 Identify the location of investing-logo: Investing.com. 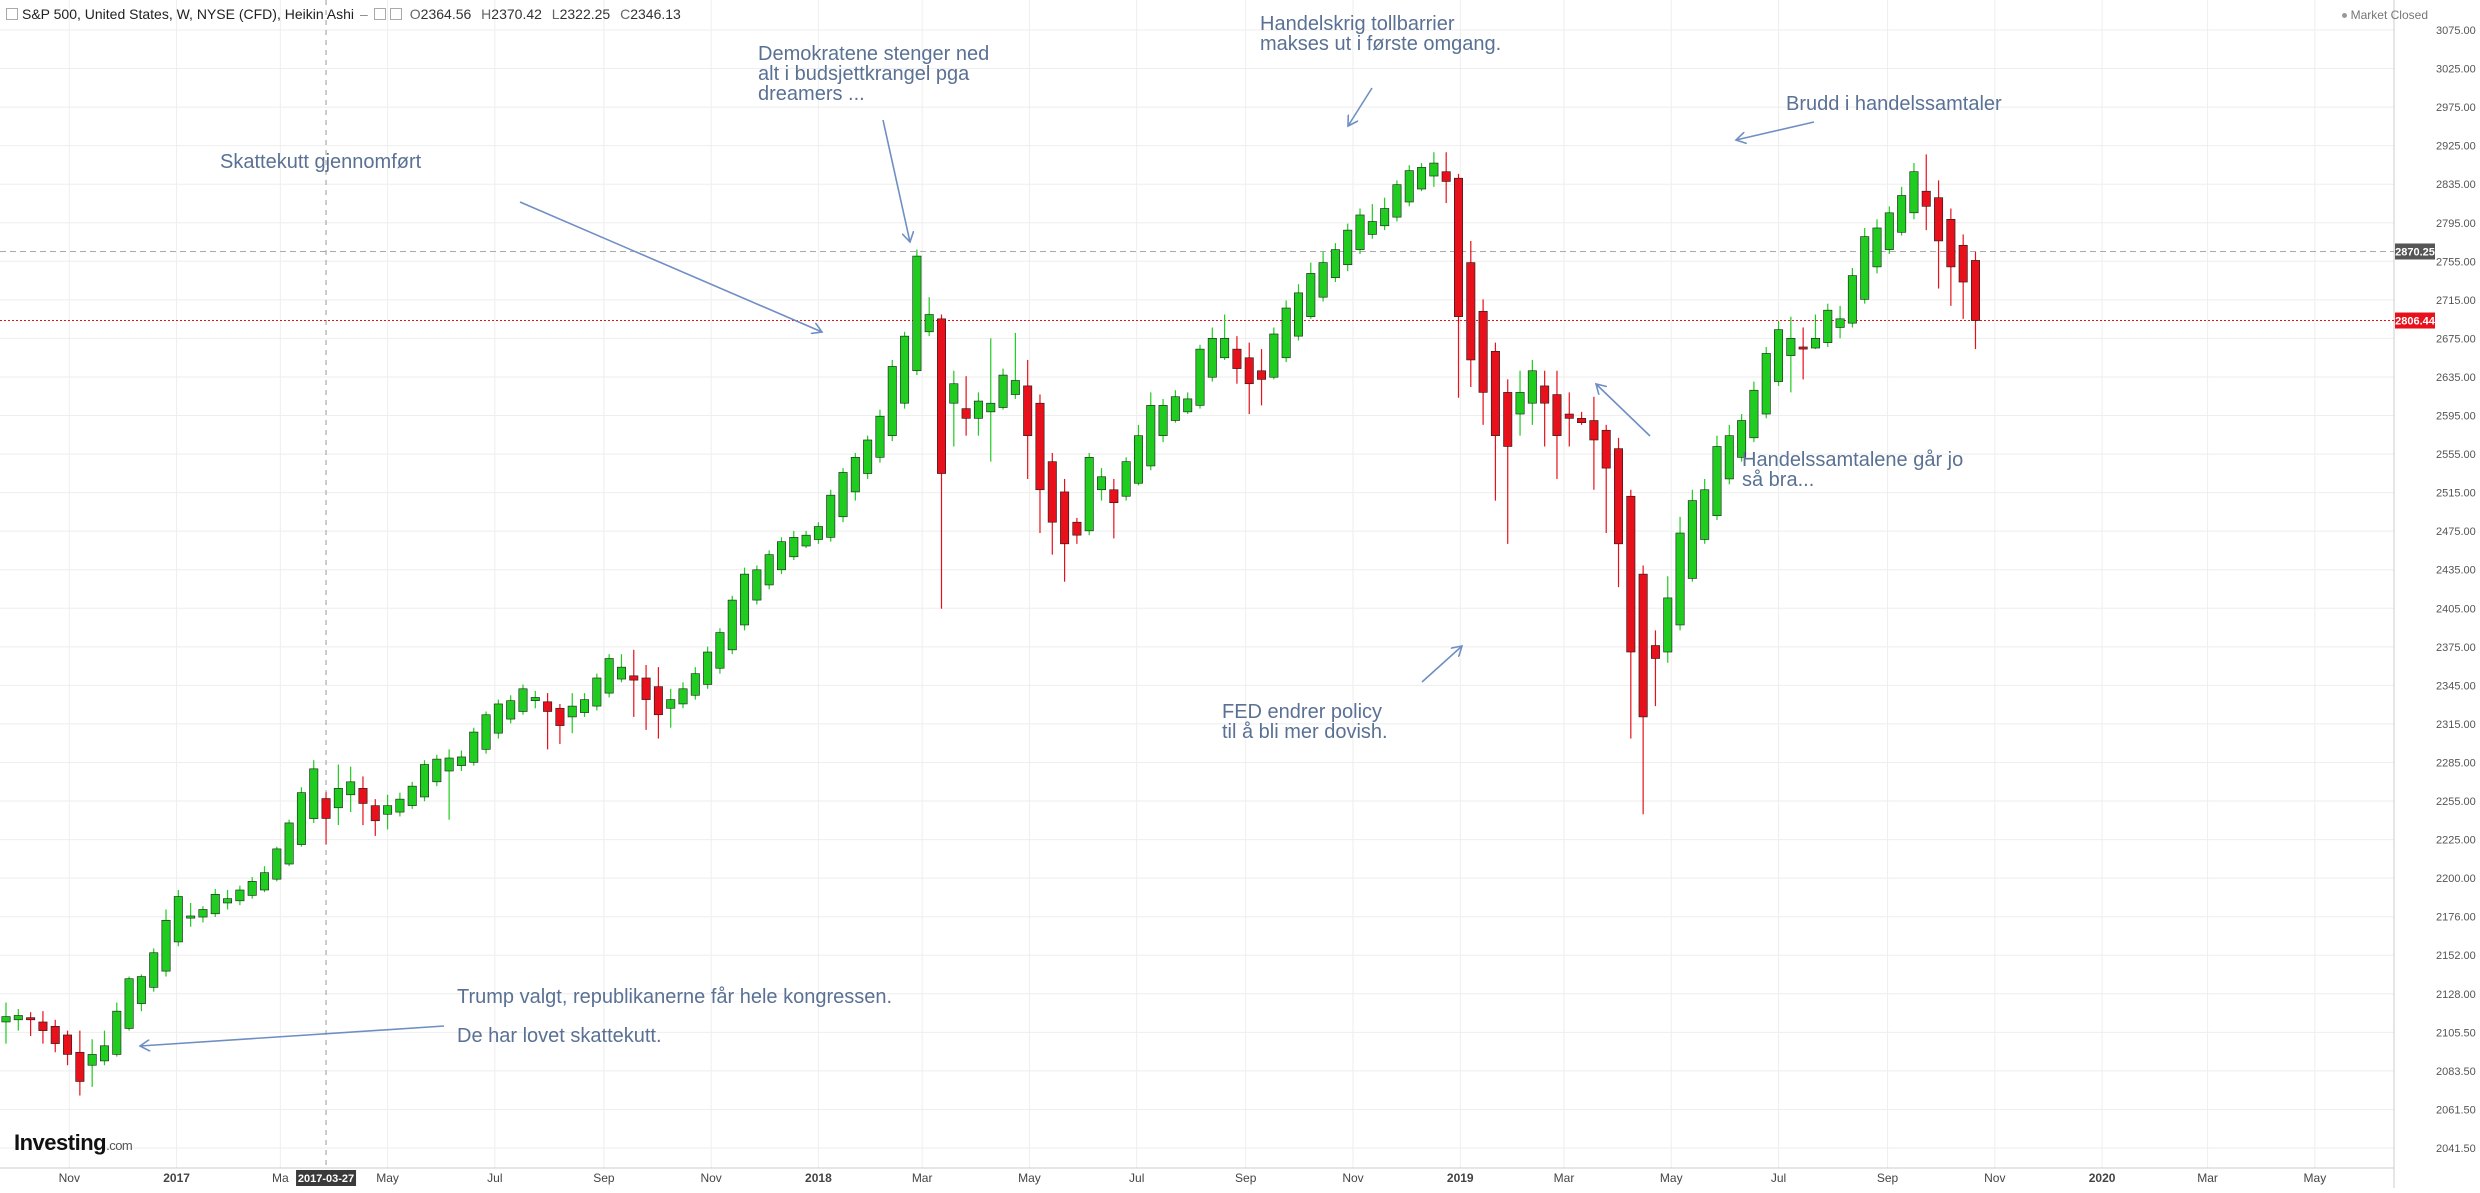
(73, 1143).